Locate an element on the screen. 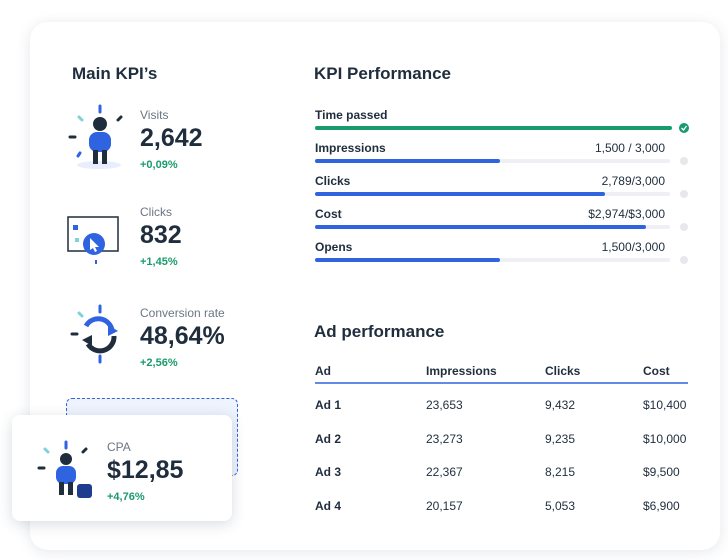  kpi-value: 48,64% is located at coordinates (182, 336).